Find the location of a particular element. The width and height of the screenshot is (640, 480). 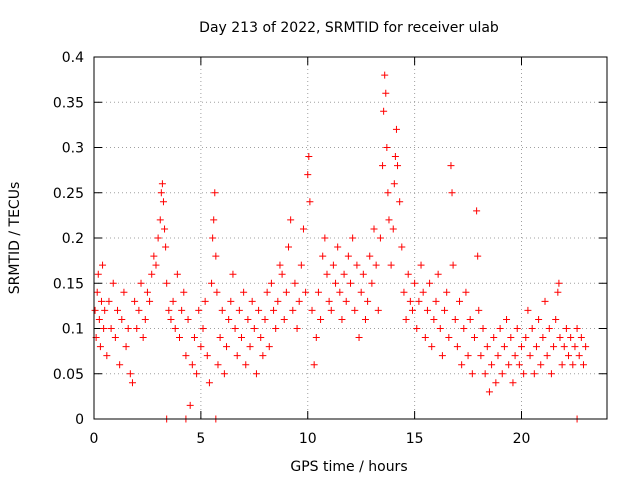

y-tick-label: 0.25 is located at coordinates (68, 194).